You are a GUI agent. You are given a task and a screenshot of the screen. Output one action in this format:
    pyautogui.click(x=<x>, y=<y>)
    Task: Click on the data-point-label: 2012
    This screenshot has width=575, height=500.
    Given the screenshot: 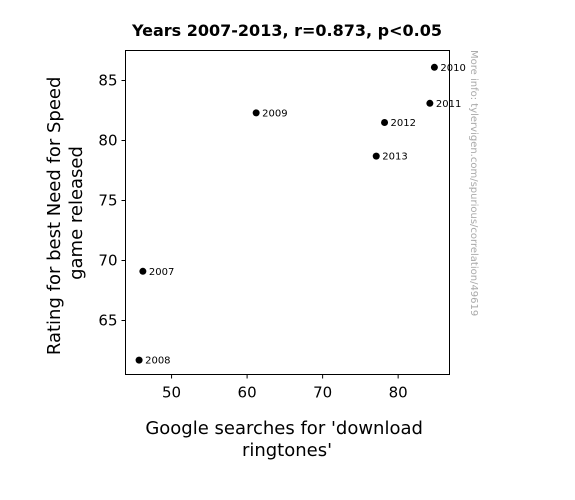 What is the action you would take?
    pyautogui.click(x=403, y=123)
    